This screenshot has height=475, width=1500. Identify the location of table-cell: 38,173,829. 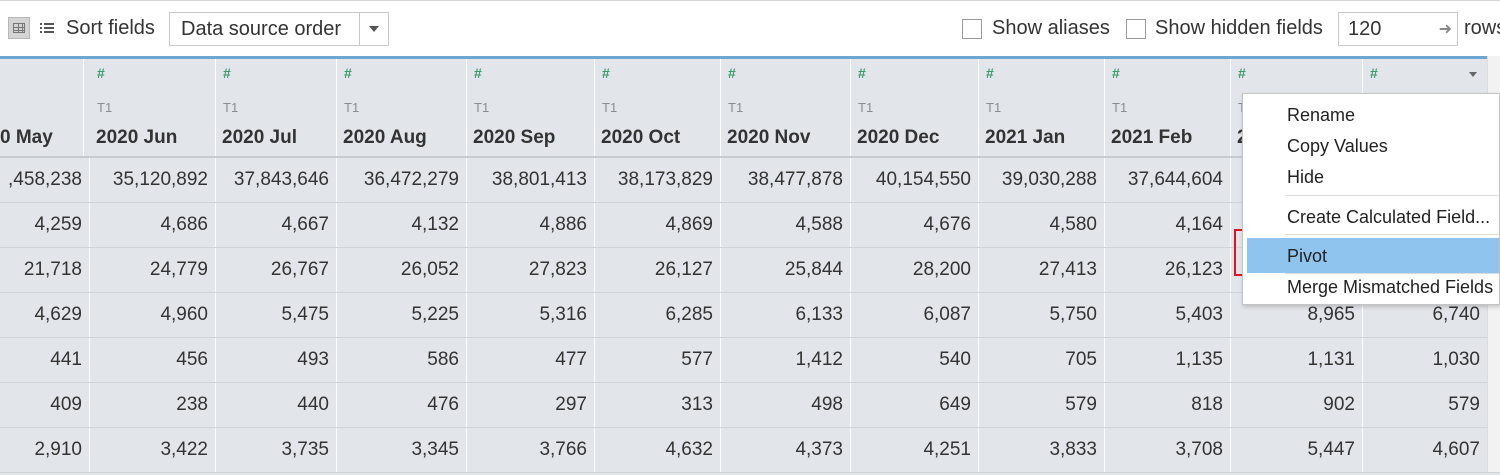
(658, 180).